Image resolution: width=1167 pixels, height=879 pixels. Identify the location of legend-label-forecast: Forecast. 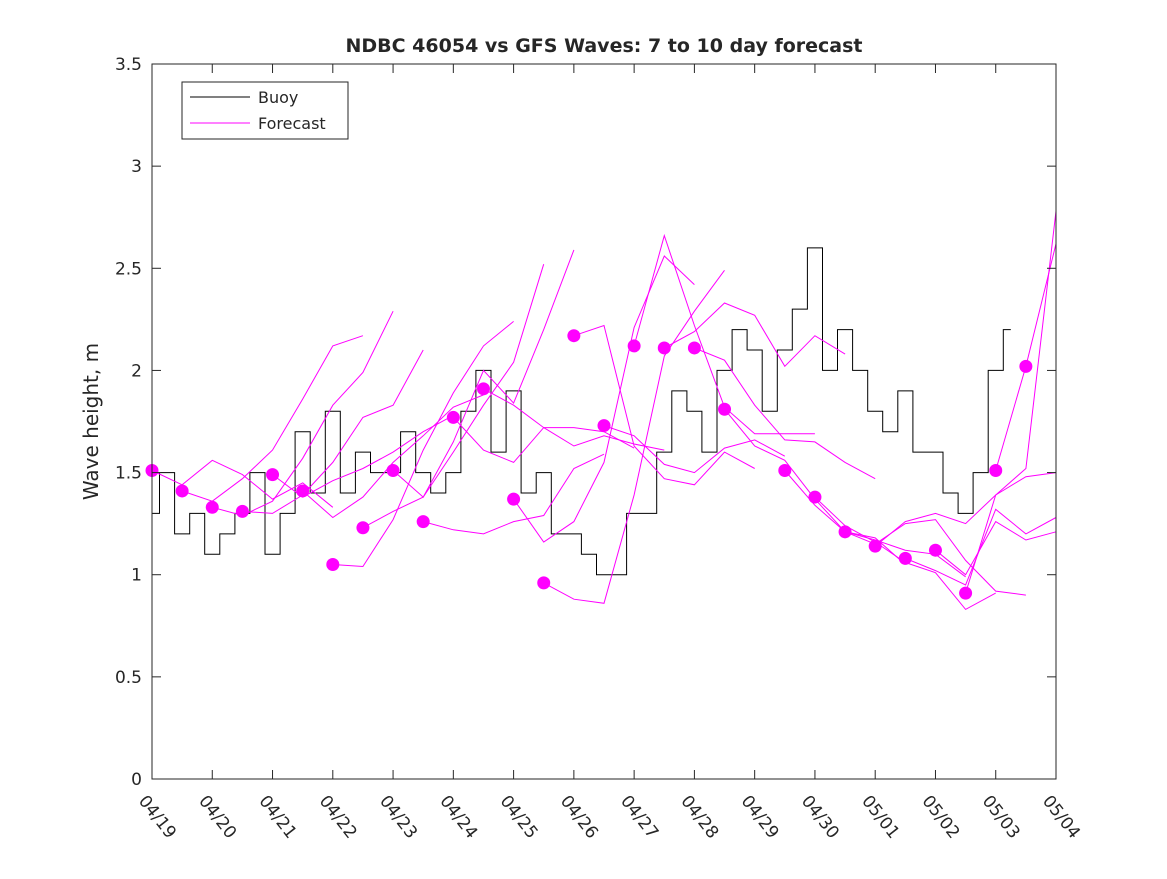
(292, 123).